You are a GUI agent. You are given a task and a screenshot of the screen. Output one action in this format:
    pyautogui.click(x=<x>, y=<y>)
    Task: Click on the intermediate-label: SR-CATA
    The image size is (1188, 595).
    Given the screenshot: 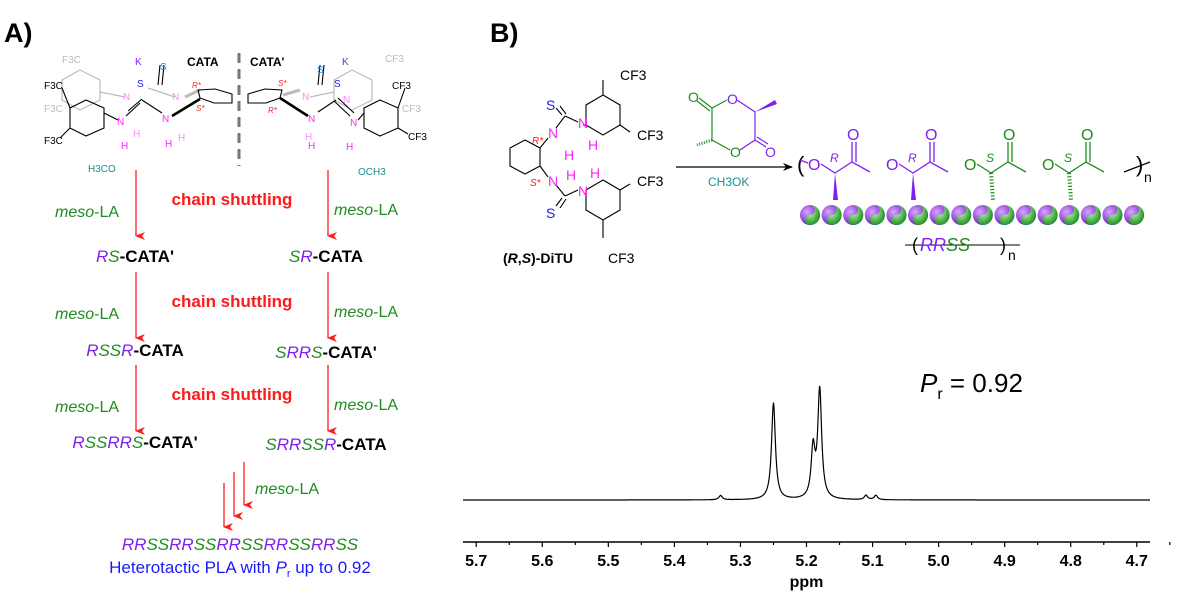 What is the action you would take?
    pyautogui.click(x=326, y=256)
    